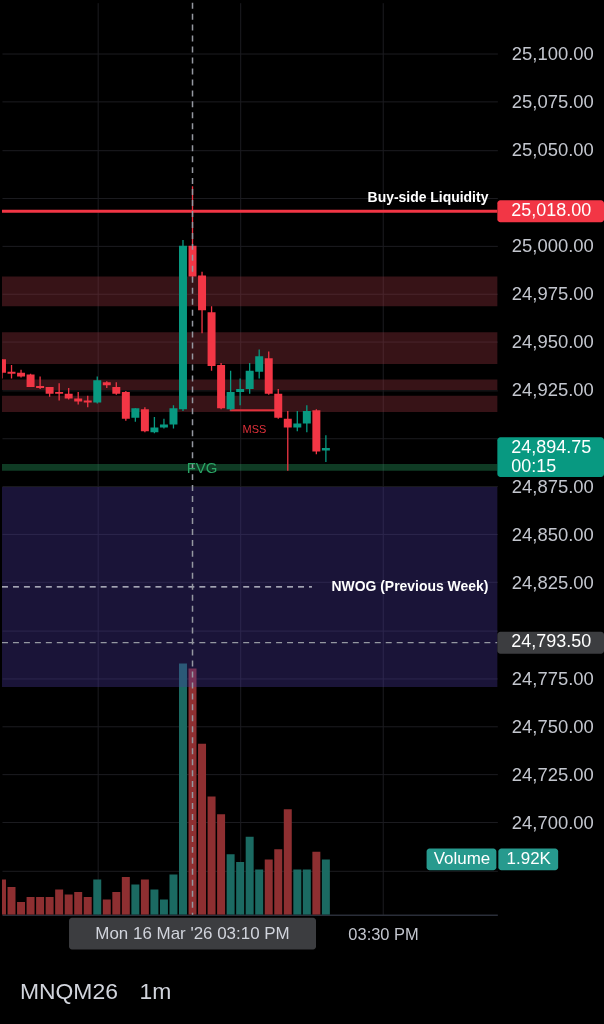  What do you see at coordinates (551, 456) in the screenshot?
I see `y-tick-label: 24,894.75 00:15` at bounding box center [551, 456].